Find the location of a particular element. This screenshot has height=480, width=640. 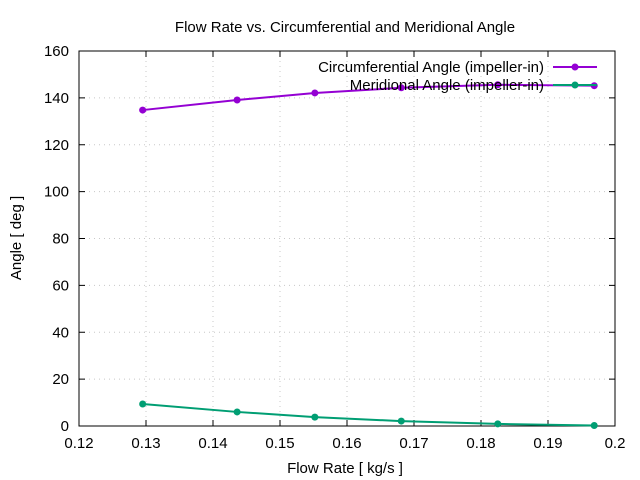

legend-label: Meridional Angle (impeller-in) is located at coordinates (447, 85).